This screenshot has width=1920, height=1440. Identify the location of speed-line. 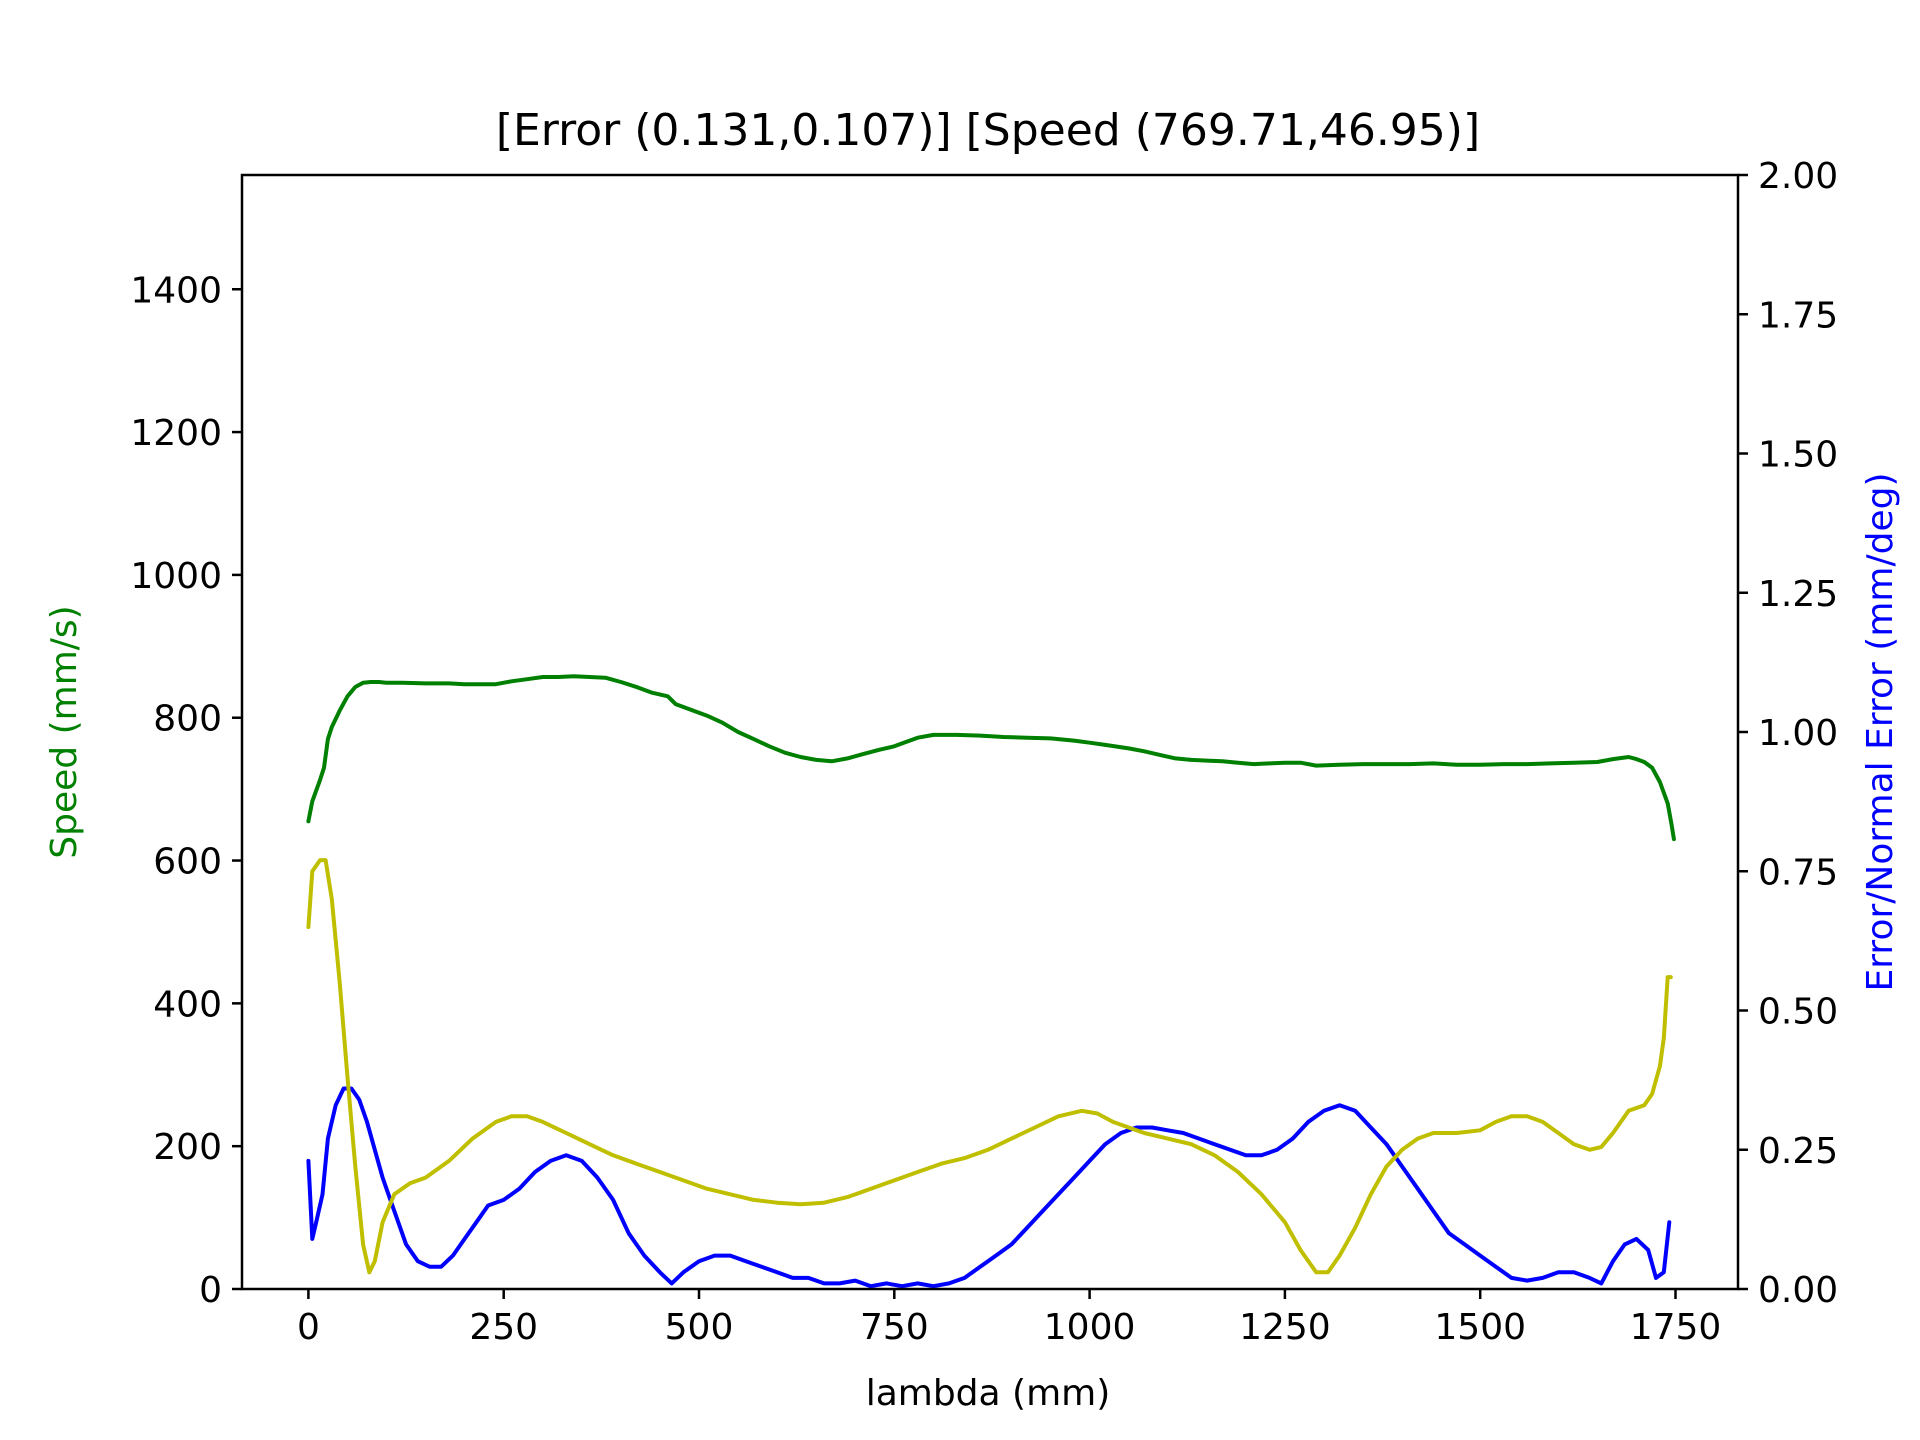
(991, 758).